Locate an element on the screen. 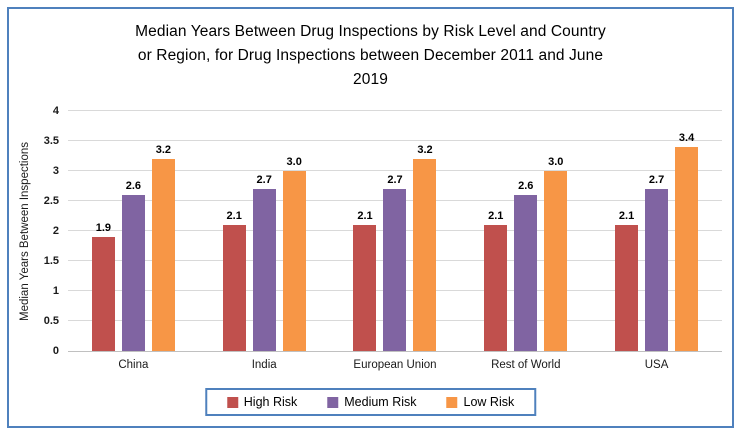 Image resolution: width=743 pixels, height=435 pixels. x-category-label: China is located at coordinates (133, 365).